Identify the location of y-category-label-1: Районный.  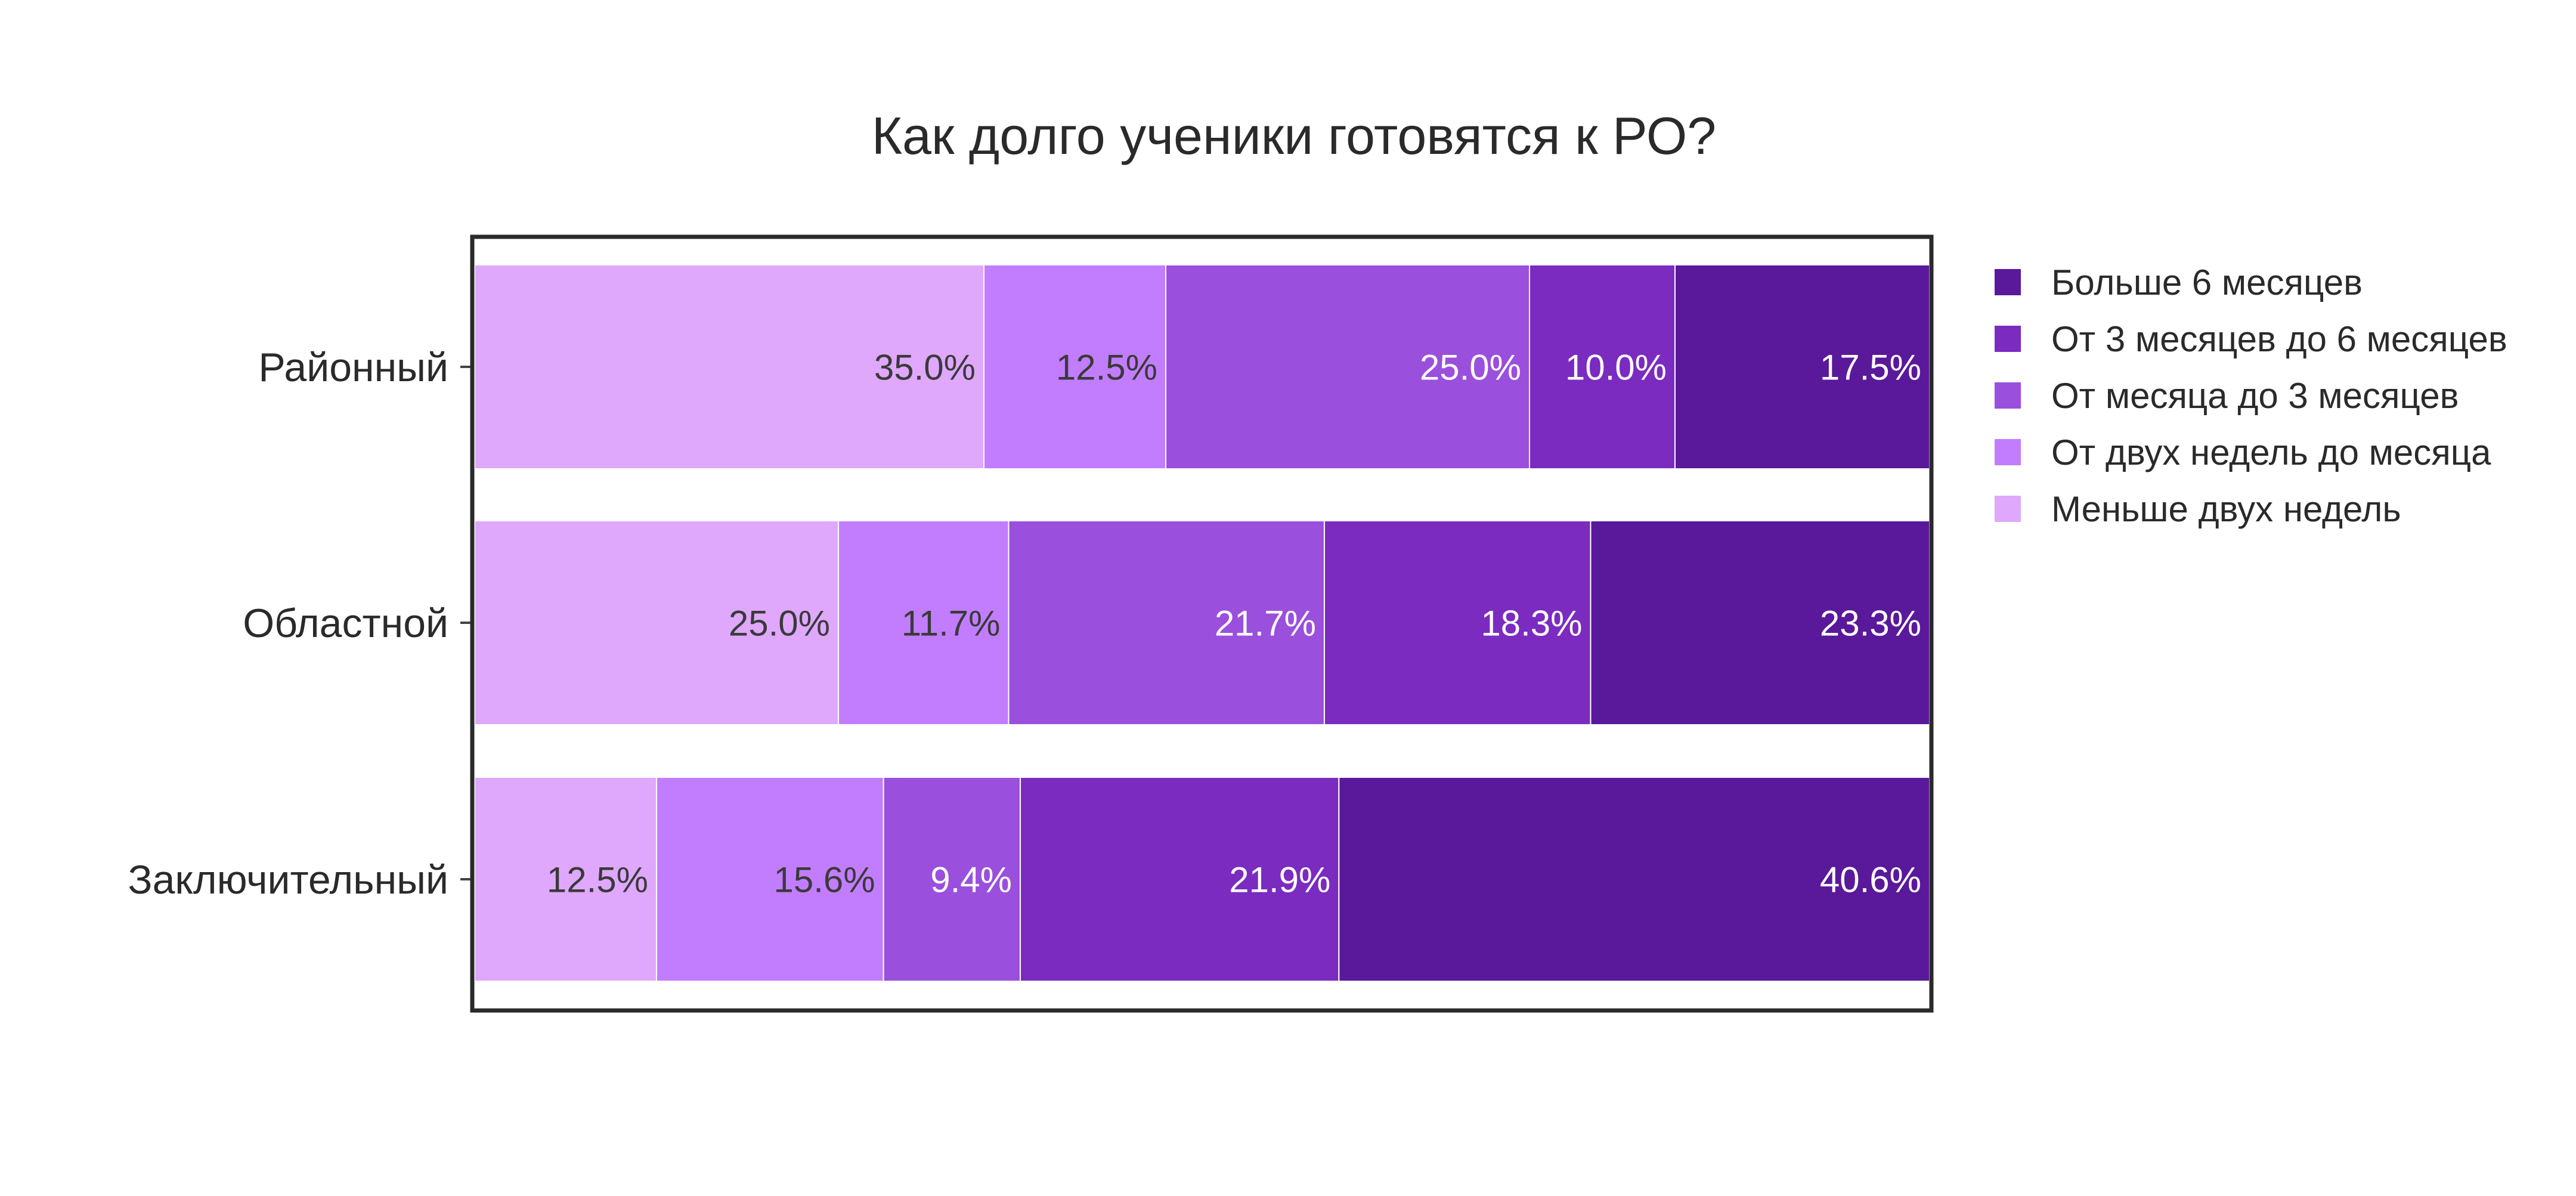
(353, 367).